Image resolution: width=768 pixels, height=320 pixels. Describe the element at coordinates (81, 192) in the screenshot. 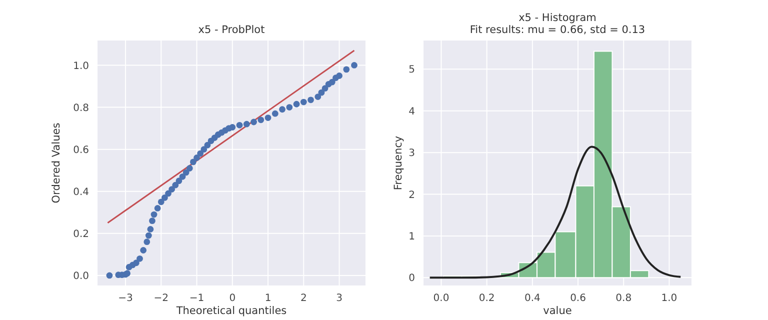

I see `y-tick-label: 0.4` at that location.